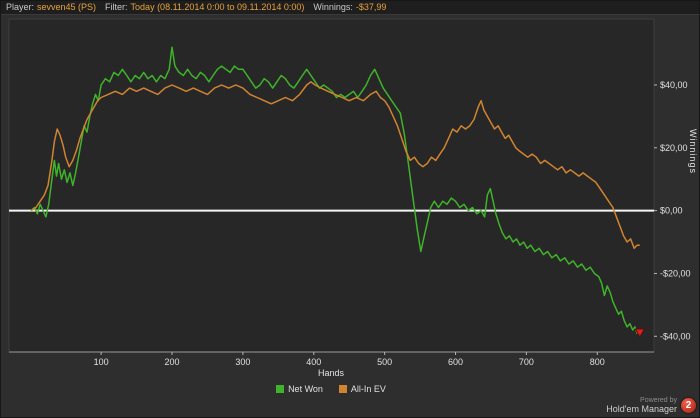 This screenshot has height=418, width=700. Describe the element at coordinates (330, 373) in the screenshot. I see `x-axis-title: Hands` at that location.